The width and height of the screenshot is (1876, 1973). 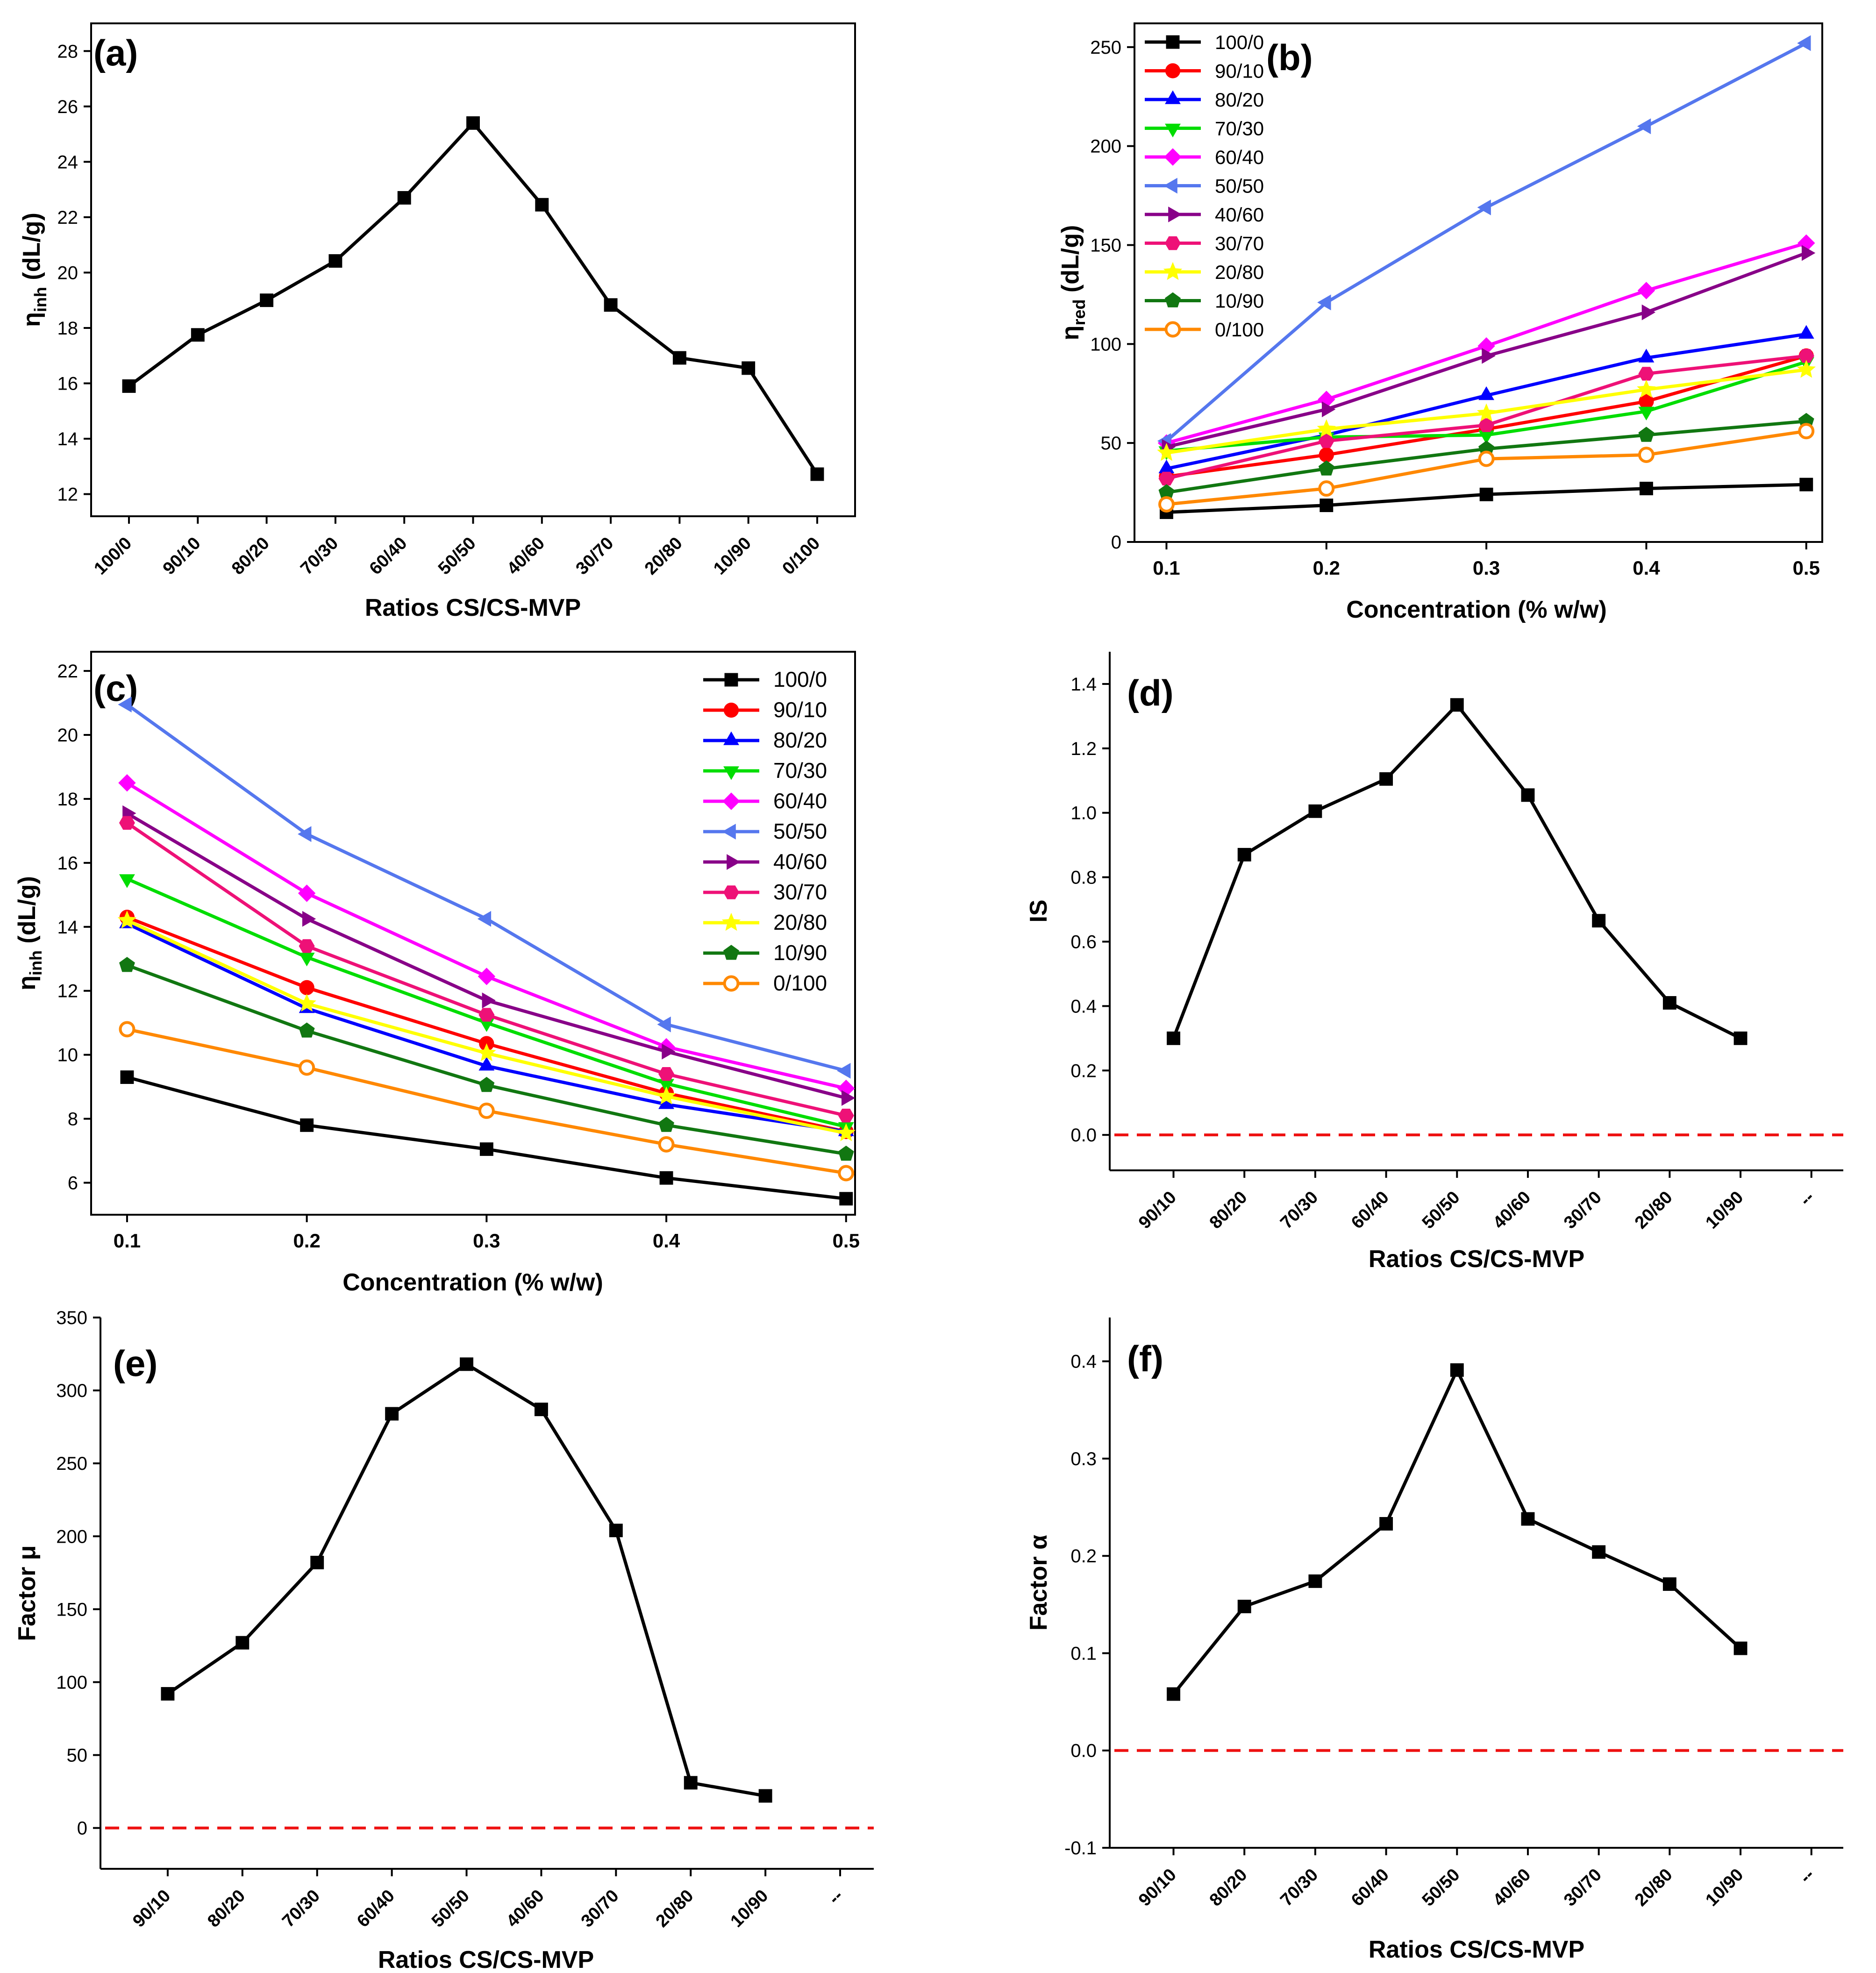 I want to click on legend-label: 70/30, so click(x=1239, y=129).